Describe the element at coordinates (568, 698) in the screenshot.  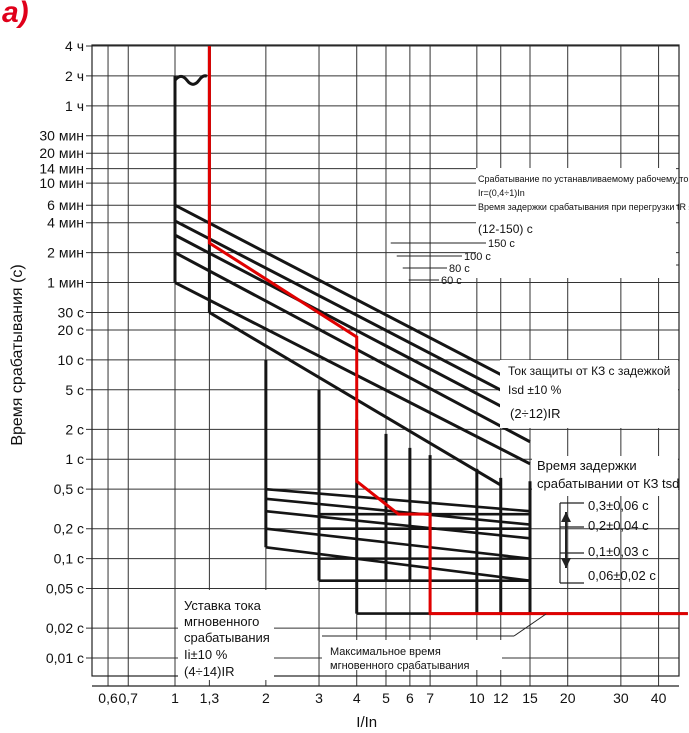
I see `x-tick-label: 20` at that location.